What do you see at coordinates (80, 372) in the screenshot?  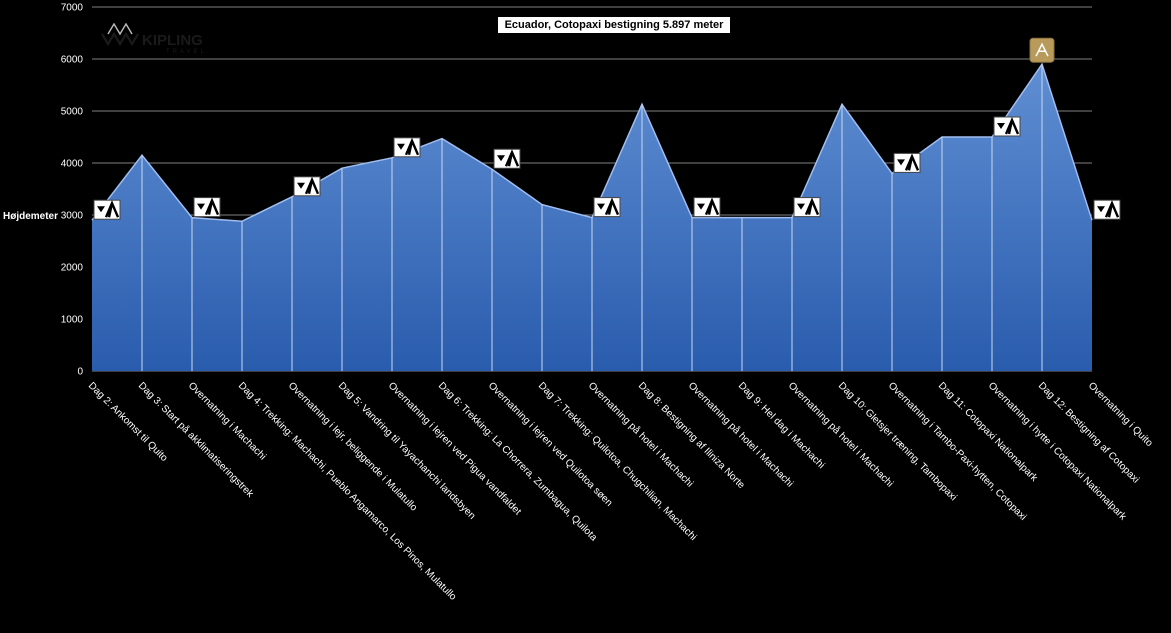 I see `y-tick-label: 0` at bounding box center [80, 372].